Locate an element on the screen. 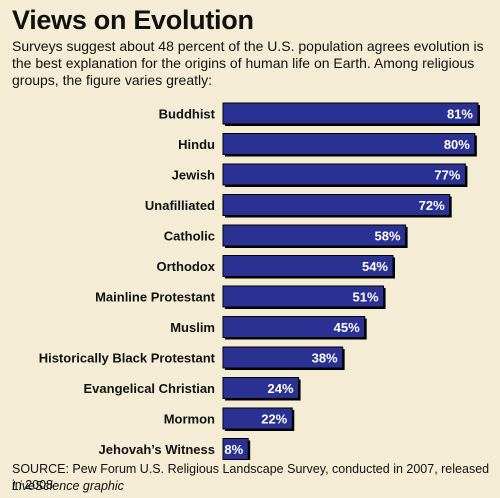 This screenshot has width=500, height=498. value-label: 38% is located at coordinates (325, 358).